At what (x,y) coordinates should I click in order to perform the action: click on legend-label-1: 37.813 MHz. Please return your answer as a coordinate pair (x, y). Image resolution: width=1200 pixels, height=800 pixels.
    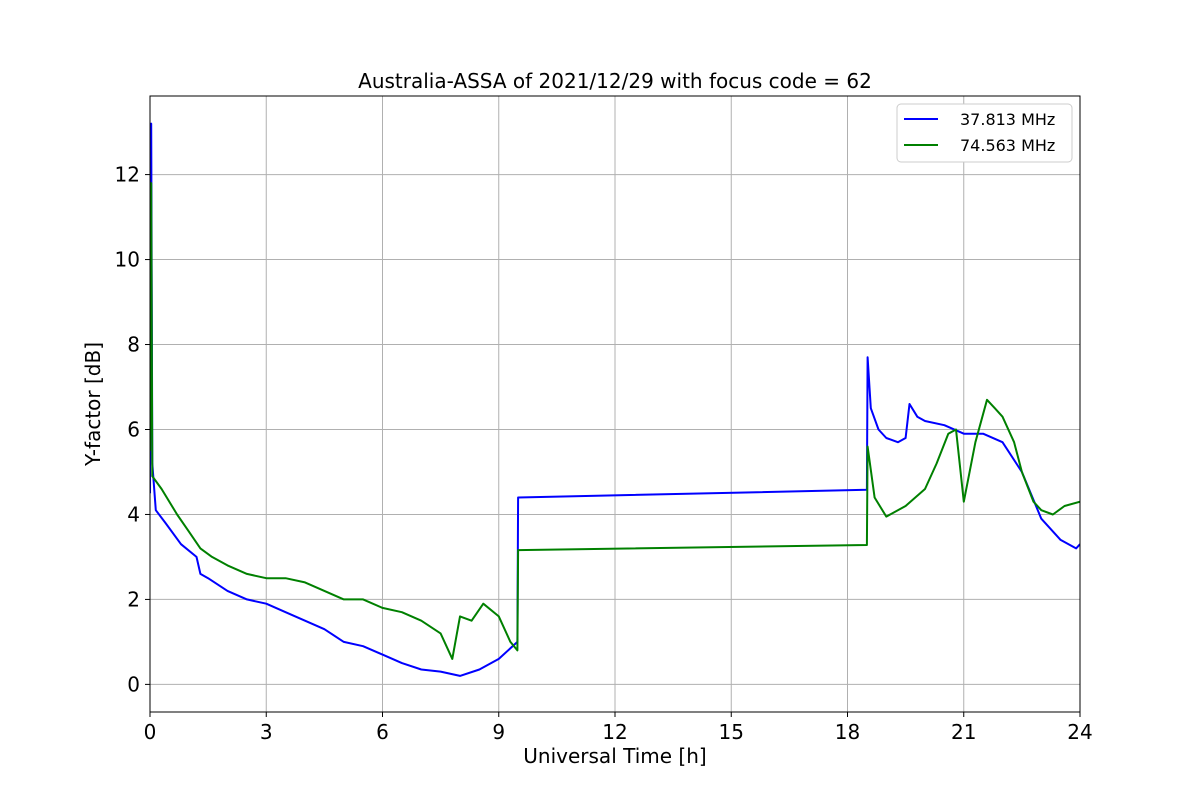
    Looking at the image, I should click on (1007, 119).